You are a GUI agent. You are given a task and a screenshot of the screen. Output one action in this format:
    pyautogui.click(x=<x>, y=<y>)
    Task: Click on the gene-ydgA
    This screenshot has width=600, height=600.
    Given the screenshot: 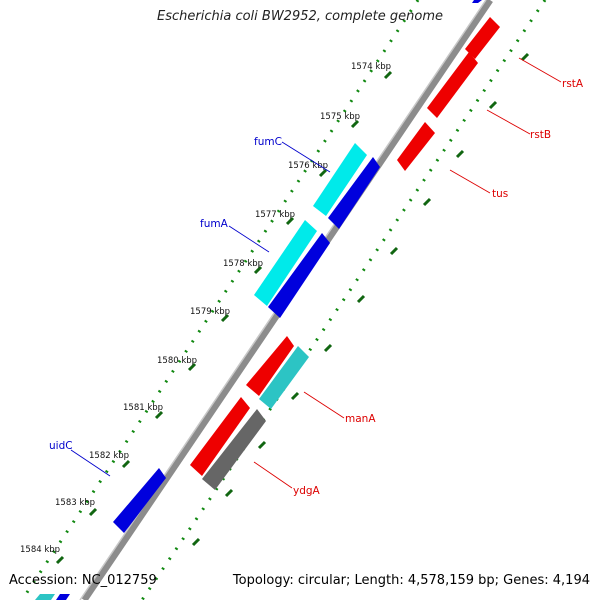 What is the action you would take?
    pyautogui.click(x=234, y=449)
    